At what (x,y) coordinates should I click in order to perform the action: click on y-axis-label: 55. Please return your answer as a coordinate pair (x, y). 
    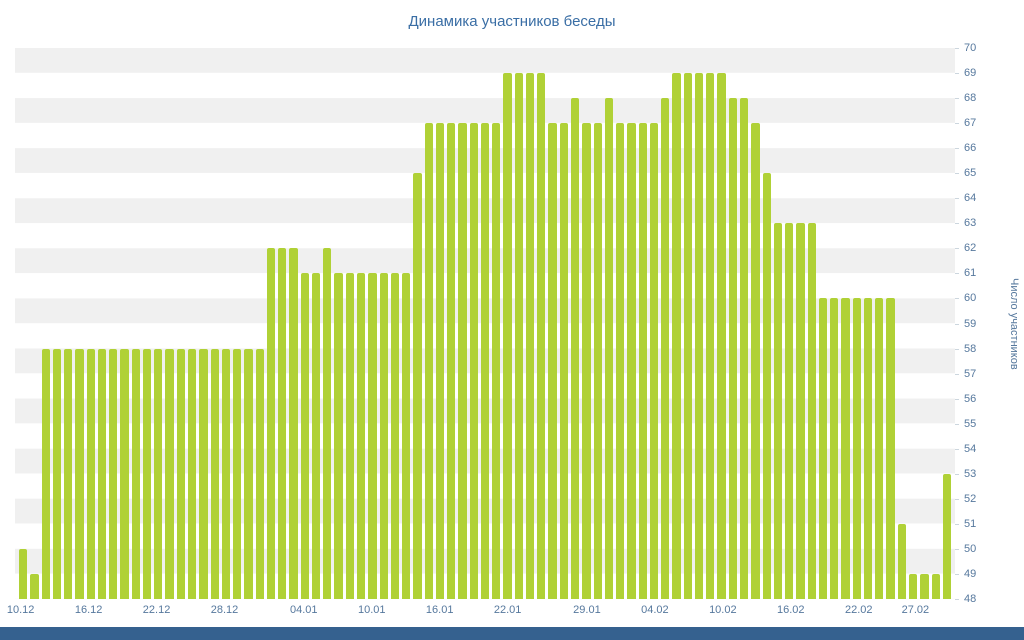
    Looking at the image, I should click on (970, 423).